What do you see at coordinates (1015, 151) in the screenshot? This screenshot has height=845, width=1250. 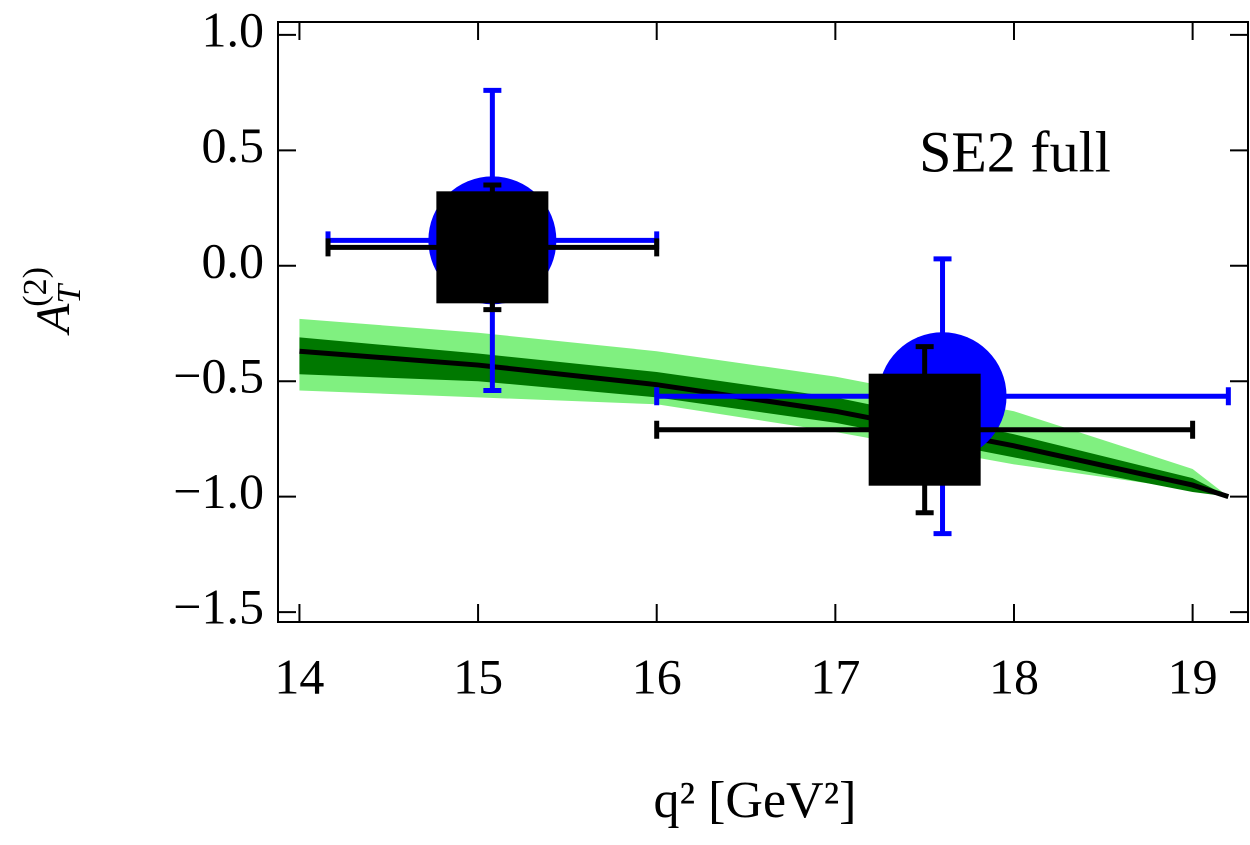 I see `annotation: SE2 full` at bounding box center [1015, 151].